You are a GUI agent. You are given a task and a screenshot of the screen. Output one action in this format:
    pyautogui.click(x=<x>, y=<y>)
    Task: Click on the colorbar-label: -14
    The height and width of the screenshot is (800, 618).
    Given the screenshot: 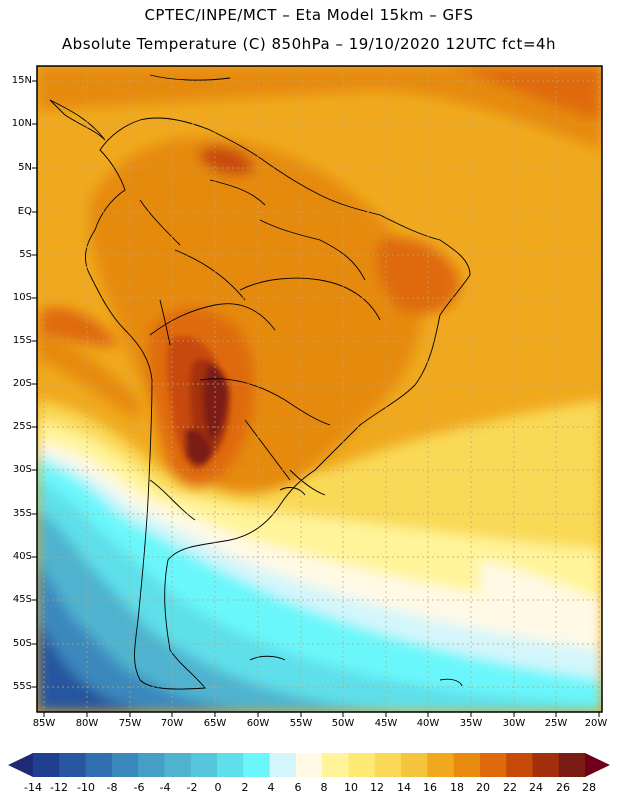 What is the action you would take?
    pyautogui.click(x=33, y=787)
    